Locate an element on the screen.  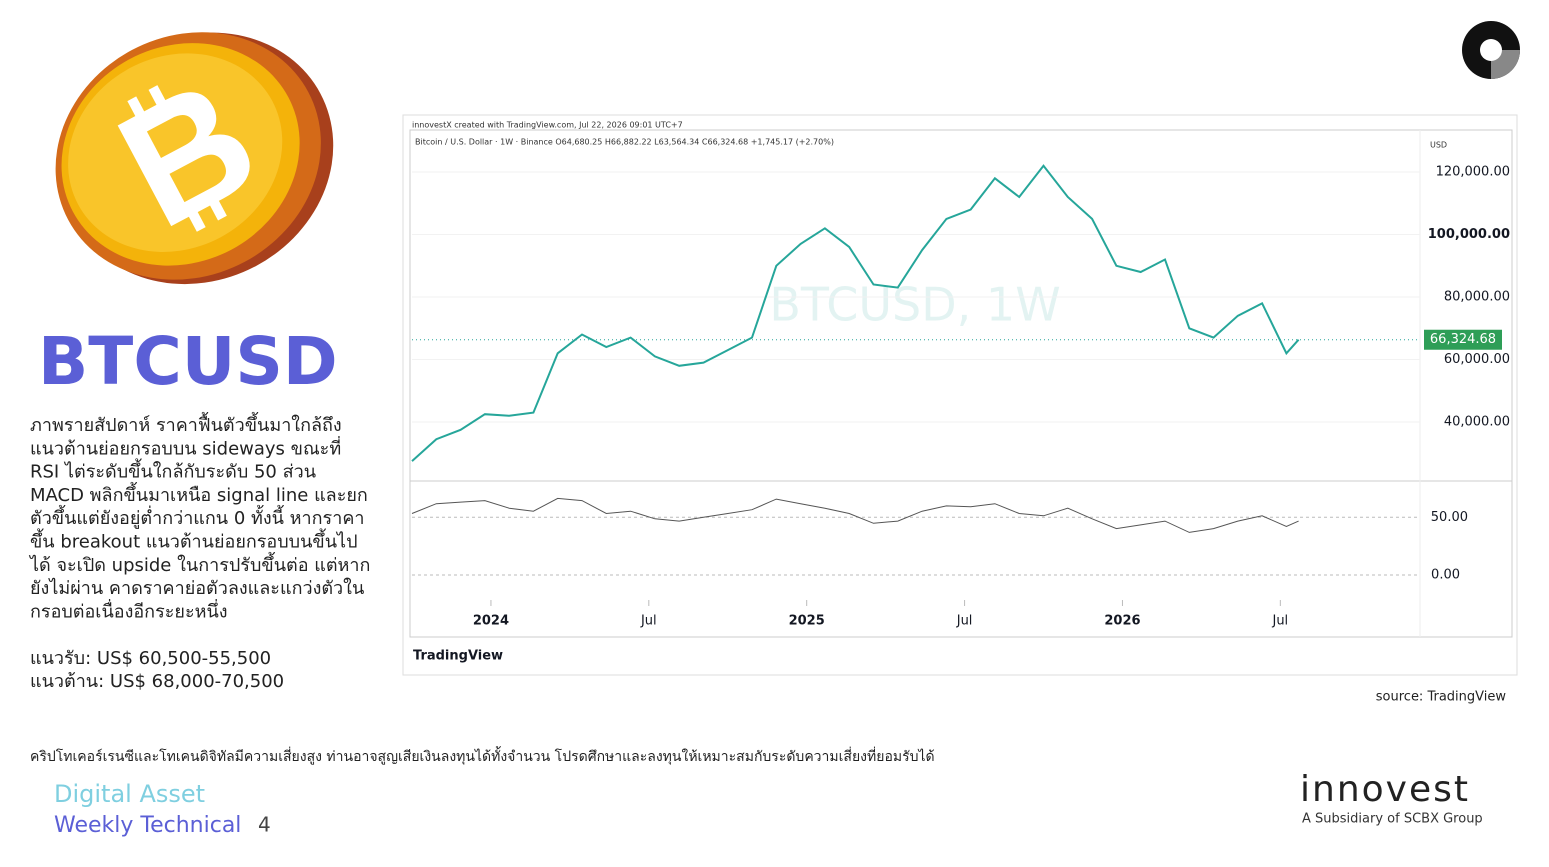
footer-line-2: Weekly Technical is located at coordinates (147, 825).